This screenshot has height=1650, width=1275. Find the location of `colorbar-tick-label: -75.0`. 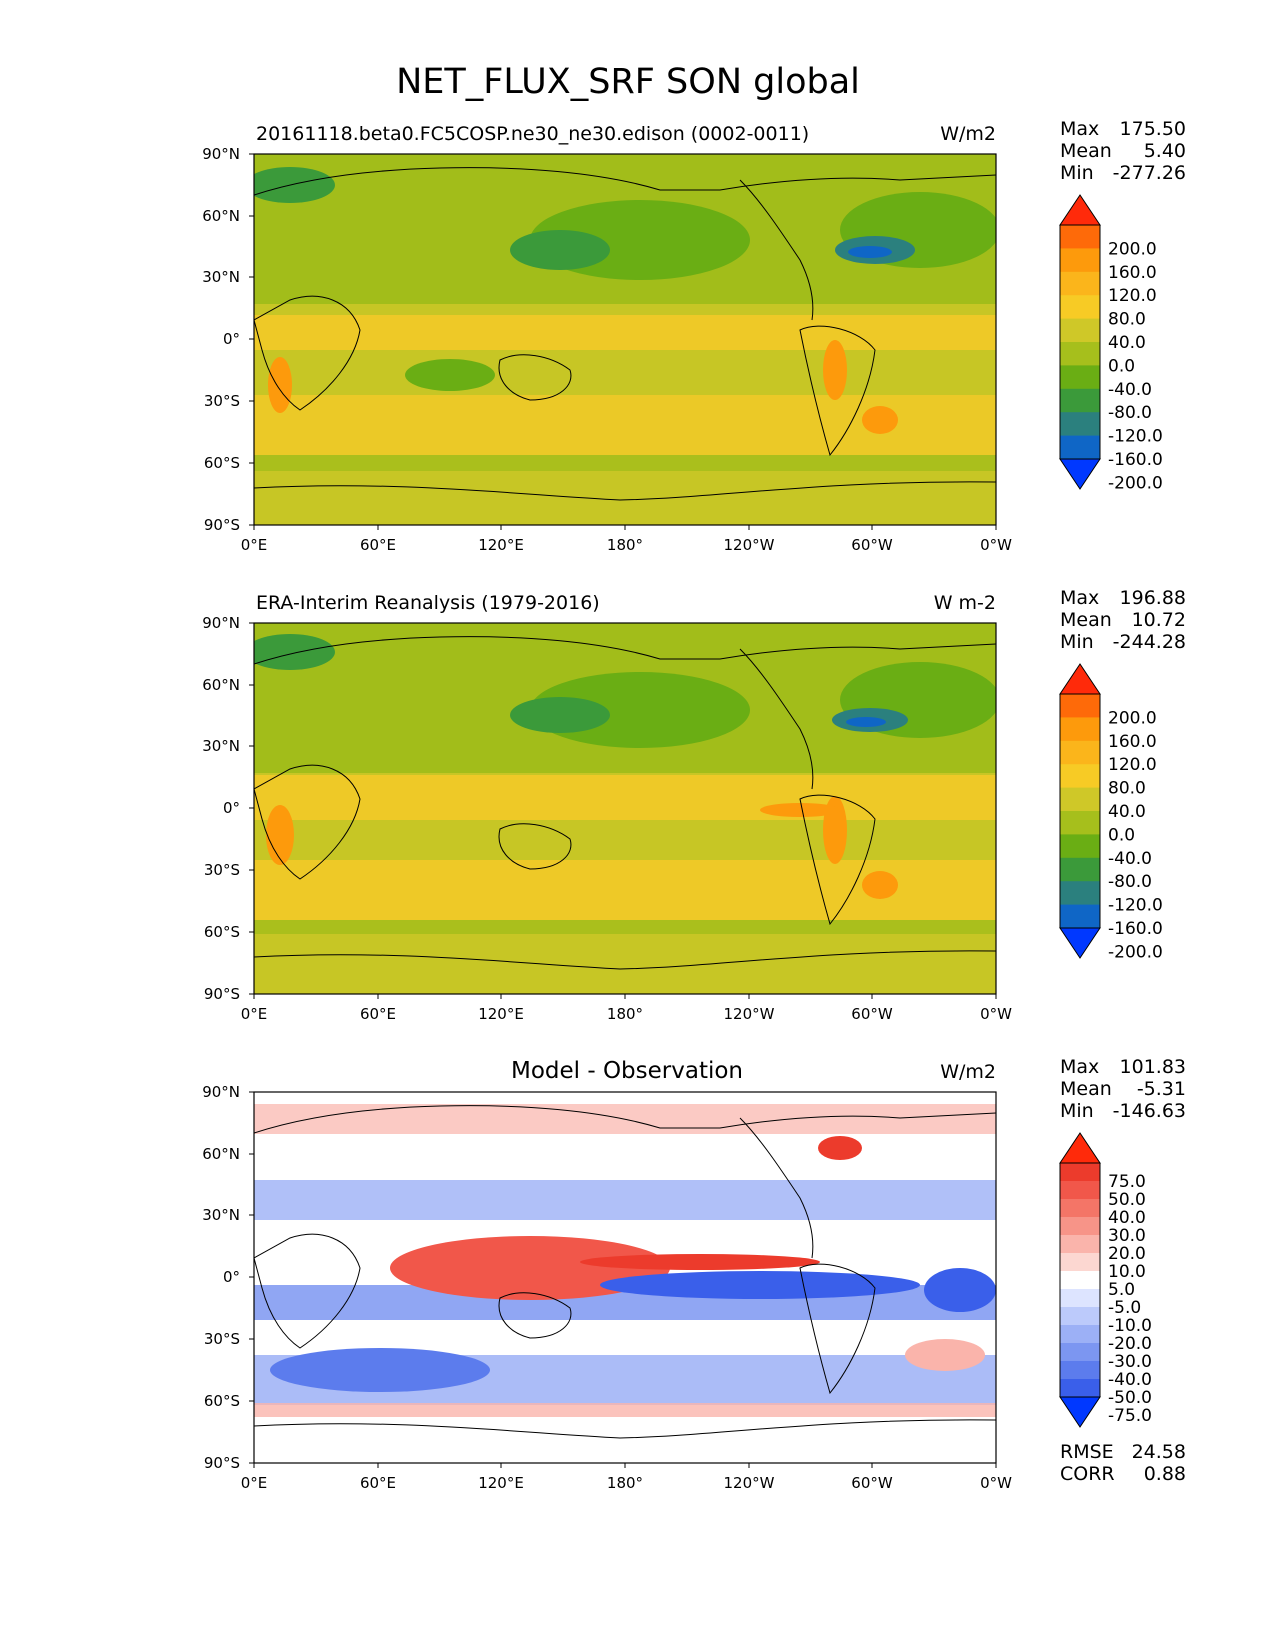

colorbar-tick-label: -75.0 is located at coordinates (1130, 1416).